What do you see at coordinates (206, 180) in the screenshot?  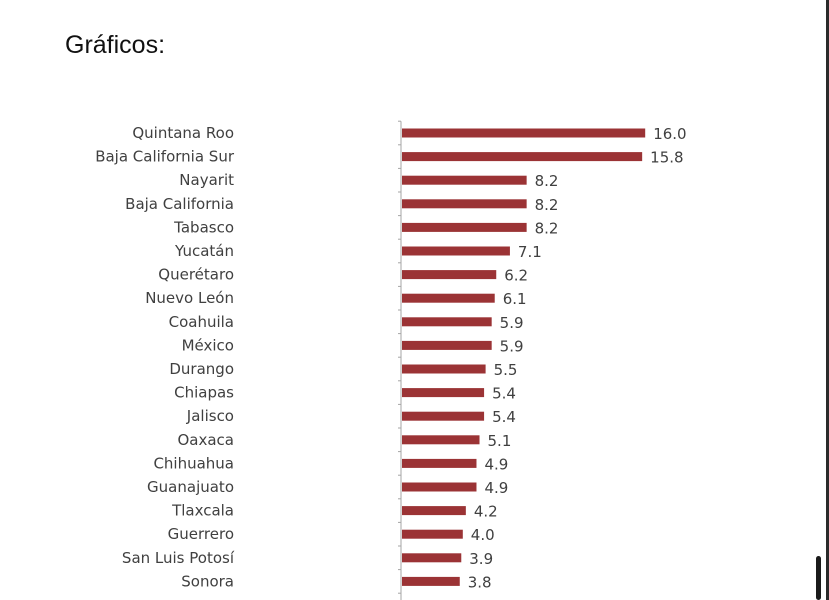 I see `category-label: Nayarit` at bounding box center [206, 180].